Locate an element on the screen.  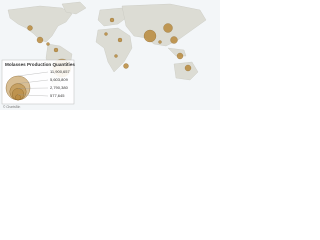
legend-label: 577,645 is located at coordinates (57, 95).